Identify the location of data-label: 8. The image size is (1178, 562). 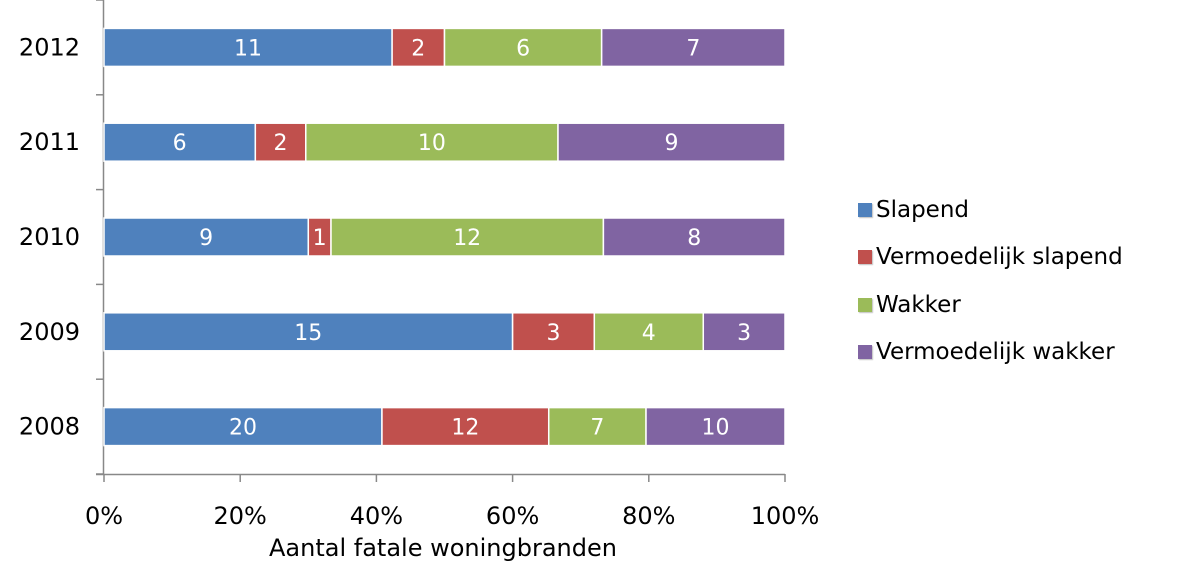
(694, 238).